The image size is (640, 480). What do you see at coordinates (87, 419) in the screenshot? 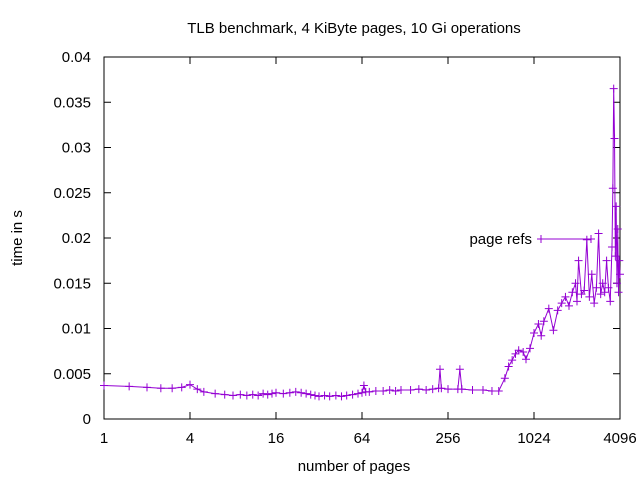
I see `y-tick-label: 0` at bounding box center [87, 419].